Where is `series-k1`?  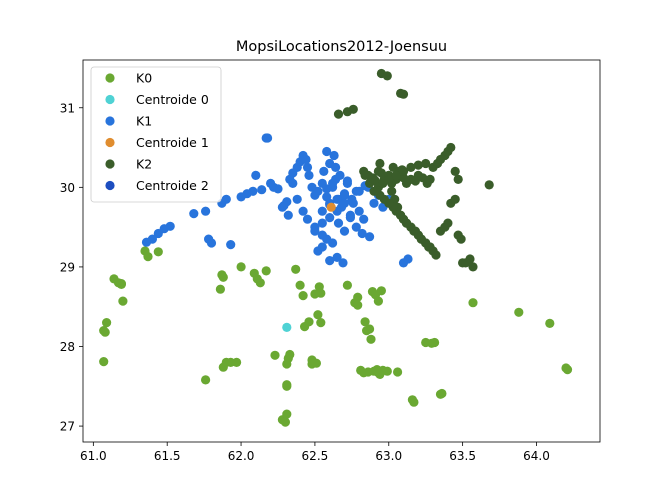
series-k1 is located at coordinates (277, 200).